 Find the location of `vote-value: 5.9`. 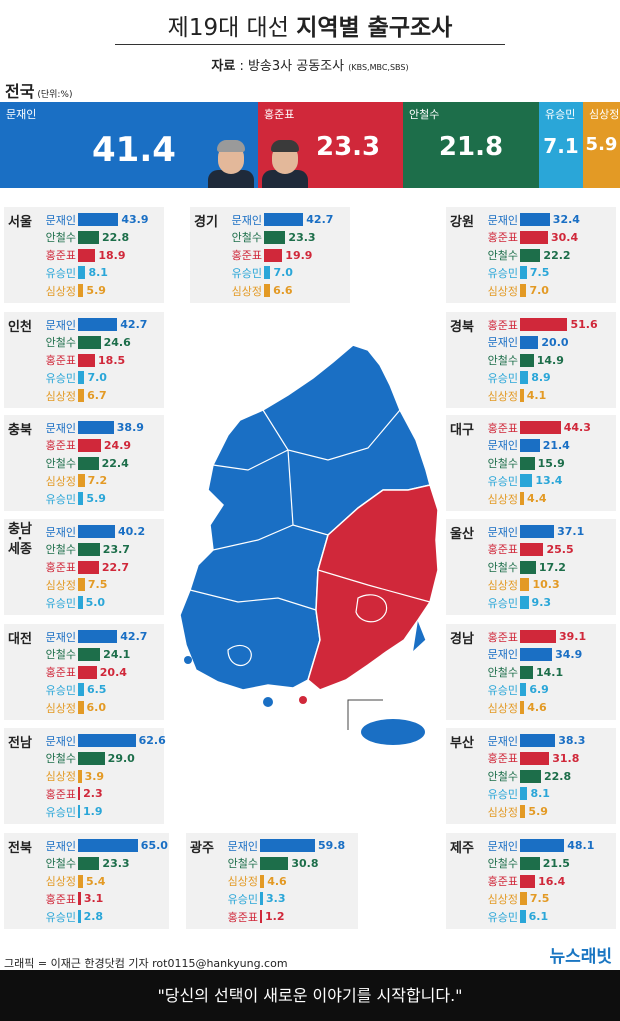

vote-value: 5.9 is located at coordinates (538, 812).